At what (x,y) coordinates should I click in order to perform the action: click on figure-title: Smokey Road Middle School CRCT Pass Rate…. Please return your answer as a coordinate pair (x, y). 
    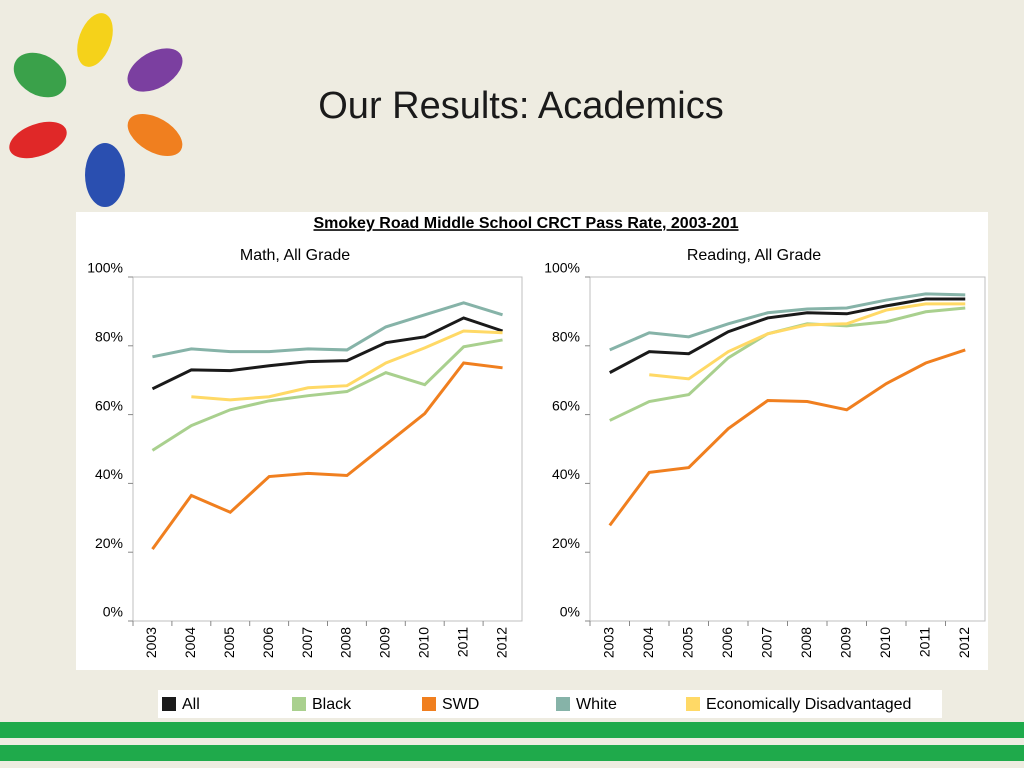
    Looking at the image, I should click on (525, 223).